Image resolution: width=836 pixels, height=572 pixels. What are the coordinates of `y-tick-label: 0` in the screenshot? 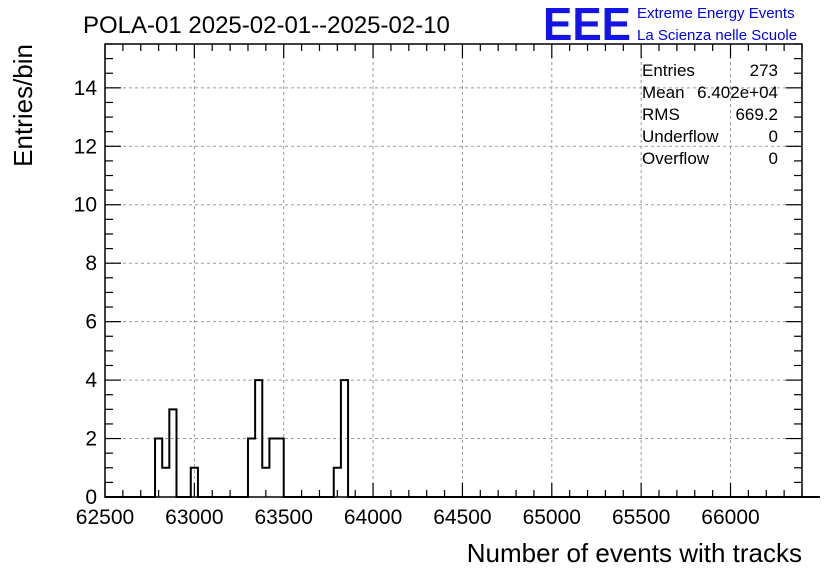 It's located at (91, 497).